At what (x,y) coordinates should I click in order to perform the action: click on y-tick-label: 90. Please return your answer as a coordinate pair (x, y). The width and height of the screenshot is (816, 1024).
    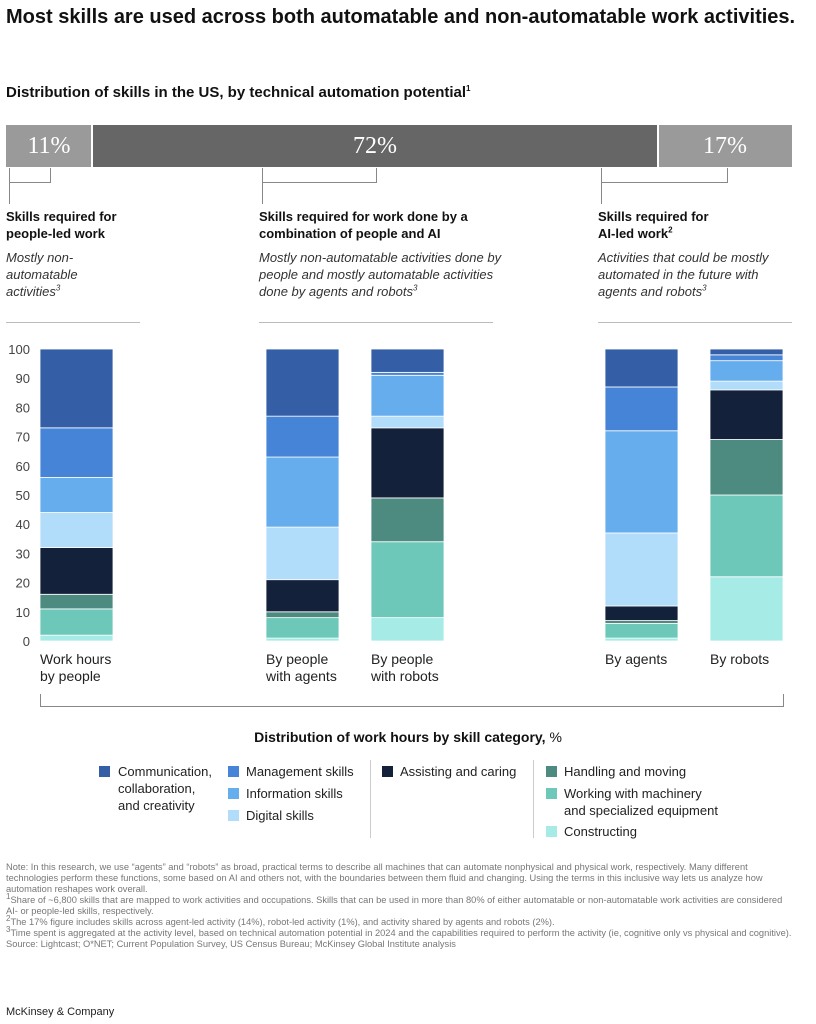
    Looking at the image, I should click on (23, 378).